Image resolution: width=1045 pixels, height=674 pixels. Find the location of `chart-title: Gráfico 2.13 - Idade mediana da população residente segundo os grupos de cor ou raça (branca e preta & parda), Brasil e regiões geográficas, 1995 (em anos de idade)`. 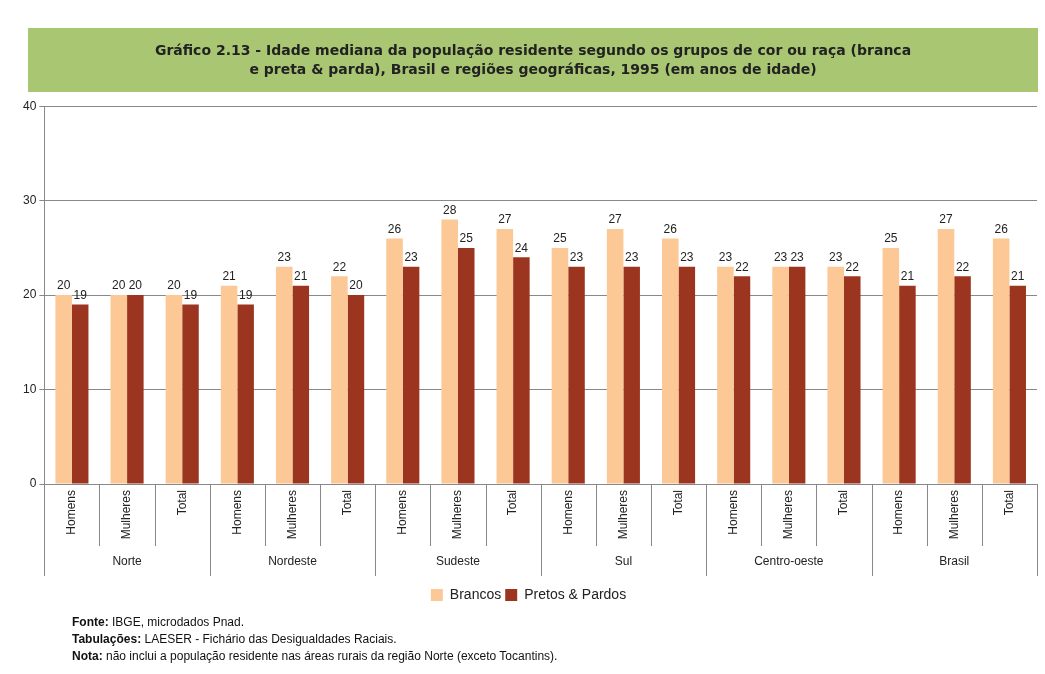

chart-title: Gráfico 2.13 - Idade mediana da população residente segundo os grupos de cor ou raça (branca e preta & parda), Brasil e regiões geográficas, 1995 (em anos de idade) is located at coordinates (533, 60).